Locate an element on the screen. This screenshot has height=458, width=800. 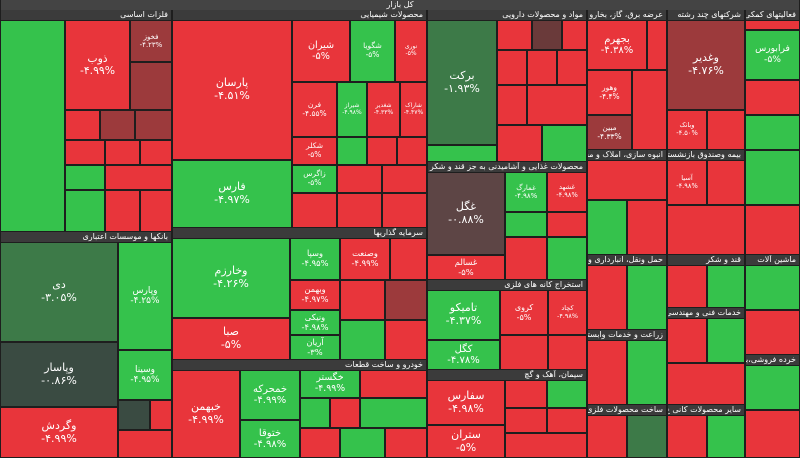
sector-title: فعالیتهای کمکی به is located at coordinates (772, 15).